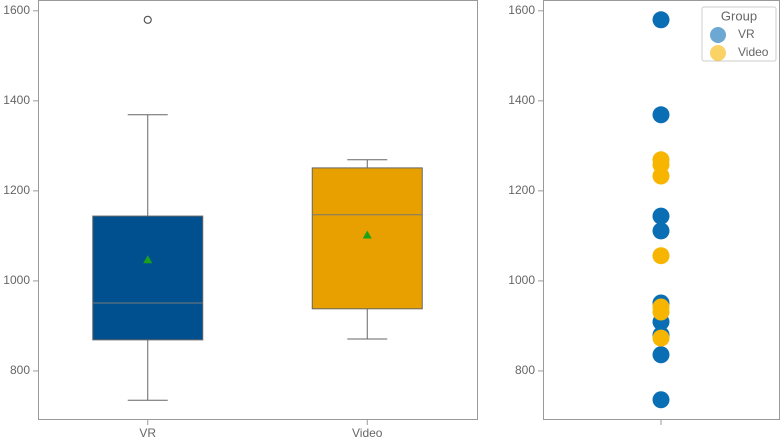 The height and width of the screenshot is (440, 782). What do you see at coordinates (739, 15) in the screenshot?
I see `legend-title: Group` at bounding box center [739, 15].